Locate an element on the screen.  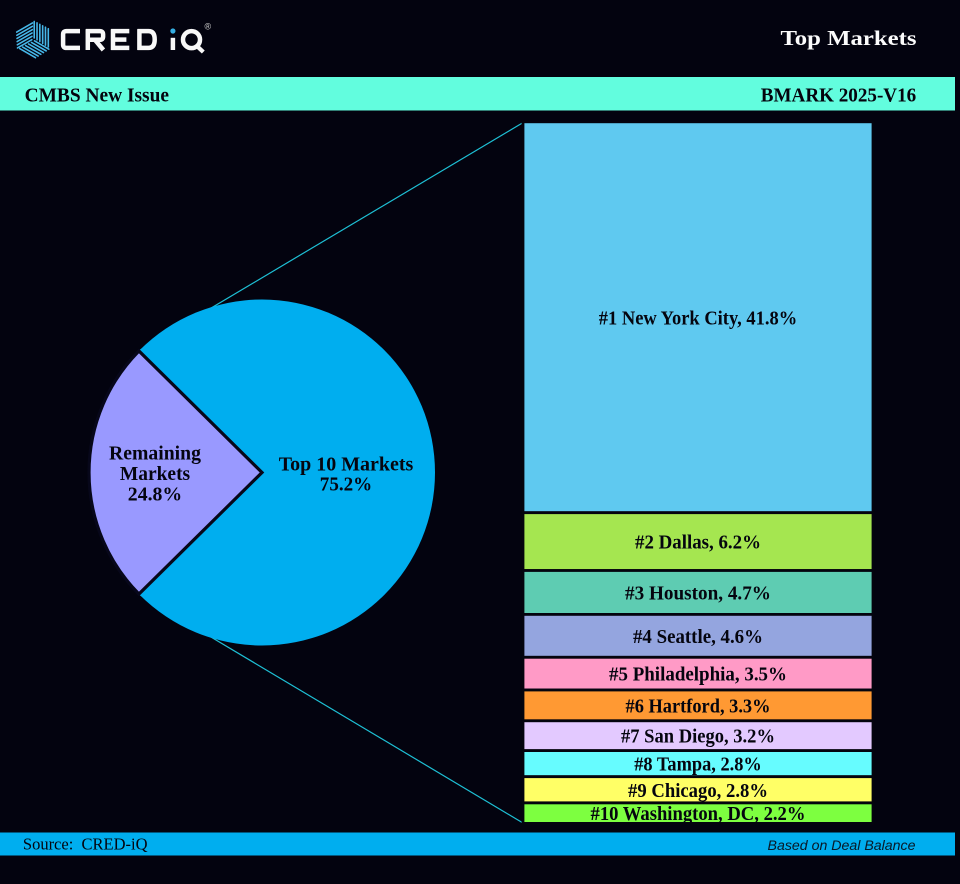
svg-text: 24.8% is located at coordinates (155, 495).